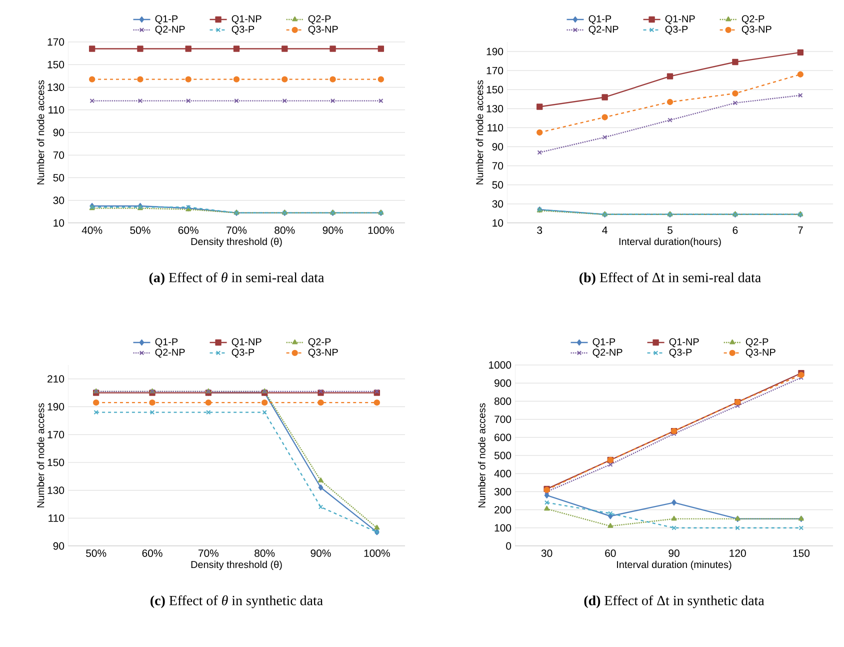 The height and width of the screenshot is (647, 844). What do you see at coordinates (503, 510) in the screenshot?
I see `y-tick-label: 200` at bounding box center [503, 510].